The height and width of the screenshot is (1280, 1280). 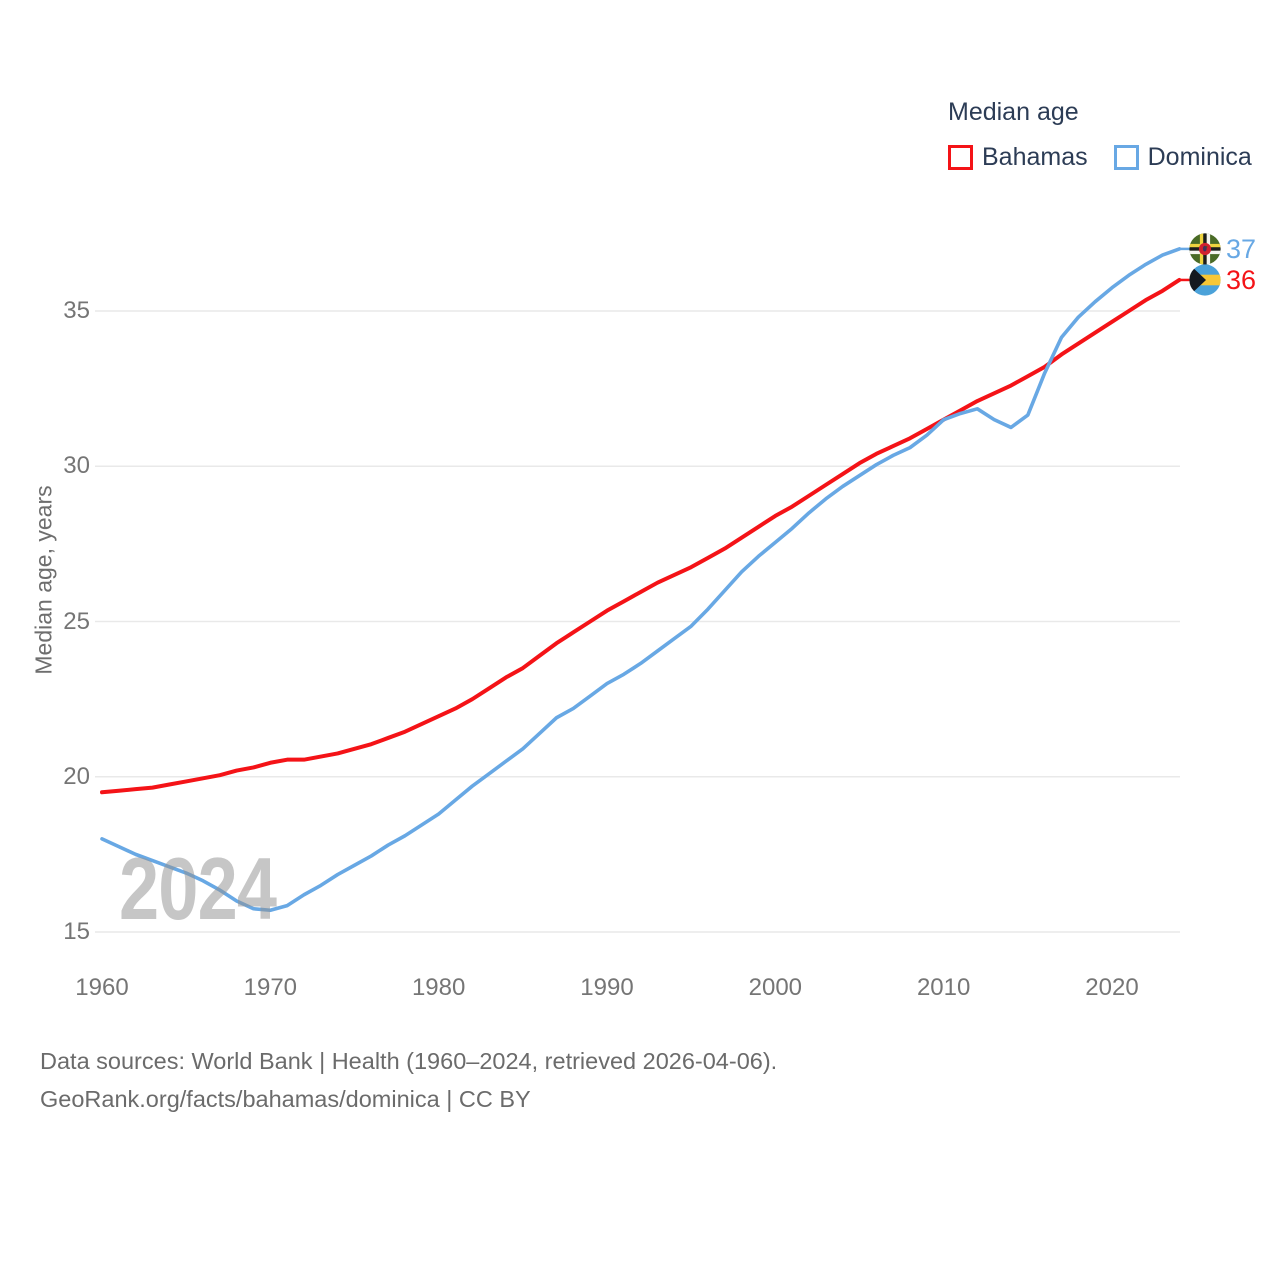 What do you see at coordinates (1205, 249) in the screenshot?
I see `dominica-flag-icon` at bounding box center [1205, 249].